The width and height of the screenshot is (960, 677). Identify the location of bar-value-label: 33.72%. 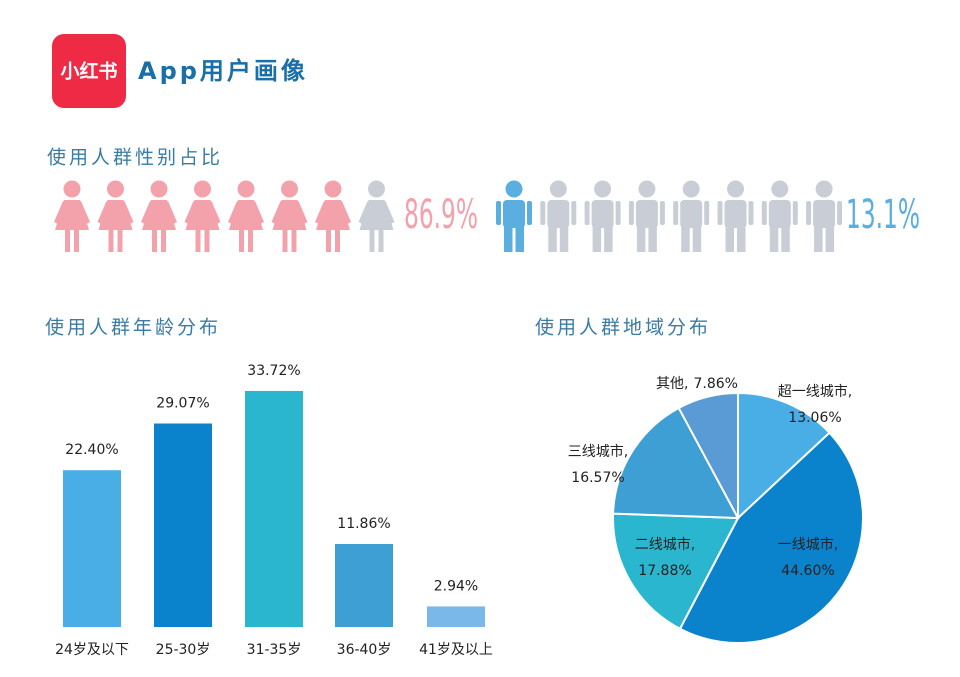
(273, 371).